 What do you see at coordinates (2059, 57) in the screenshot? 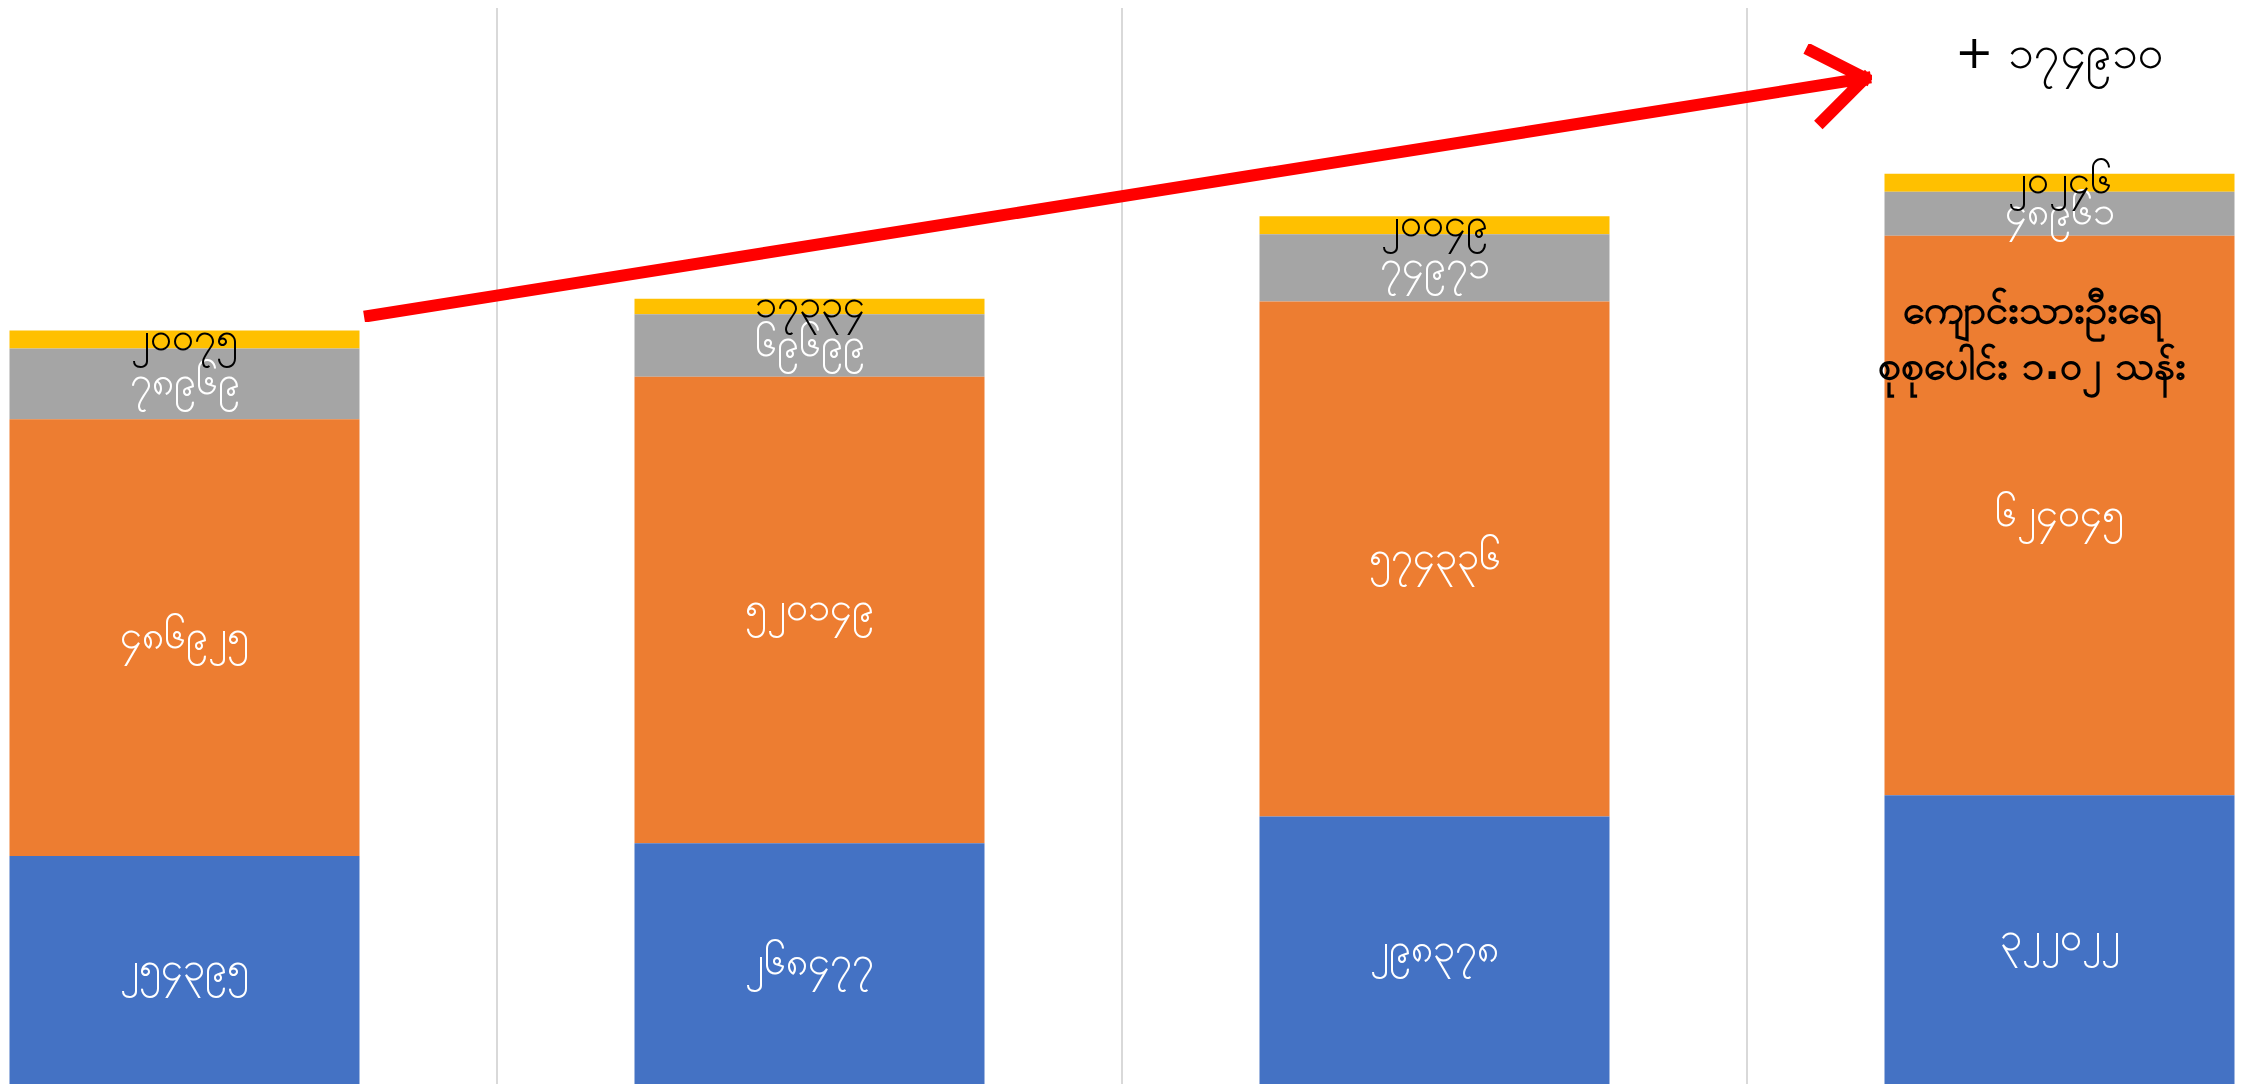
I see `annotation: + ၁၇၄၉၁၀` at bounding box center [2059, 57].